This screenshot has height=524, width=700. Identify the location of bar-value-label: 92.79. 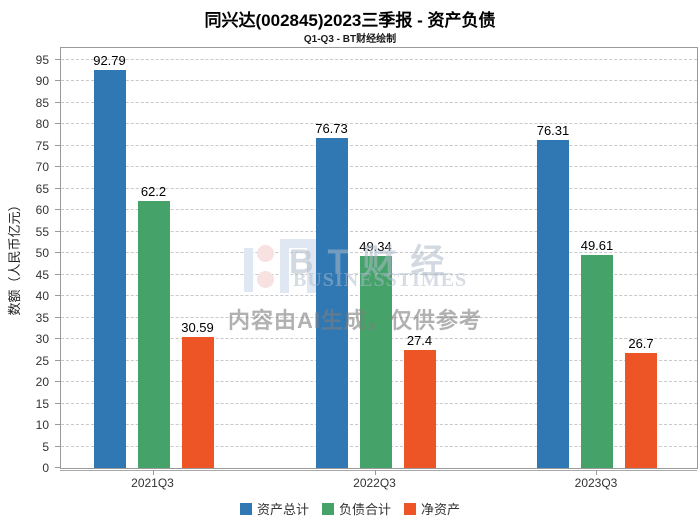
(109, 60).